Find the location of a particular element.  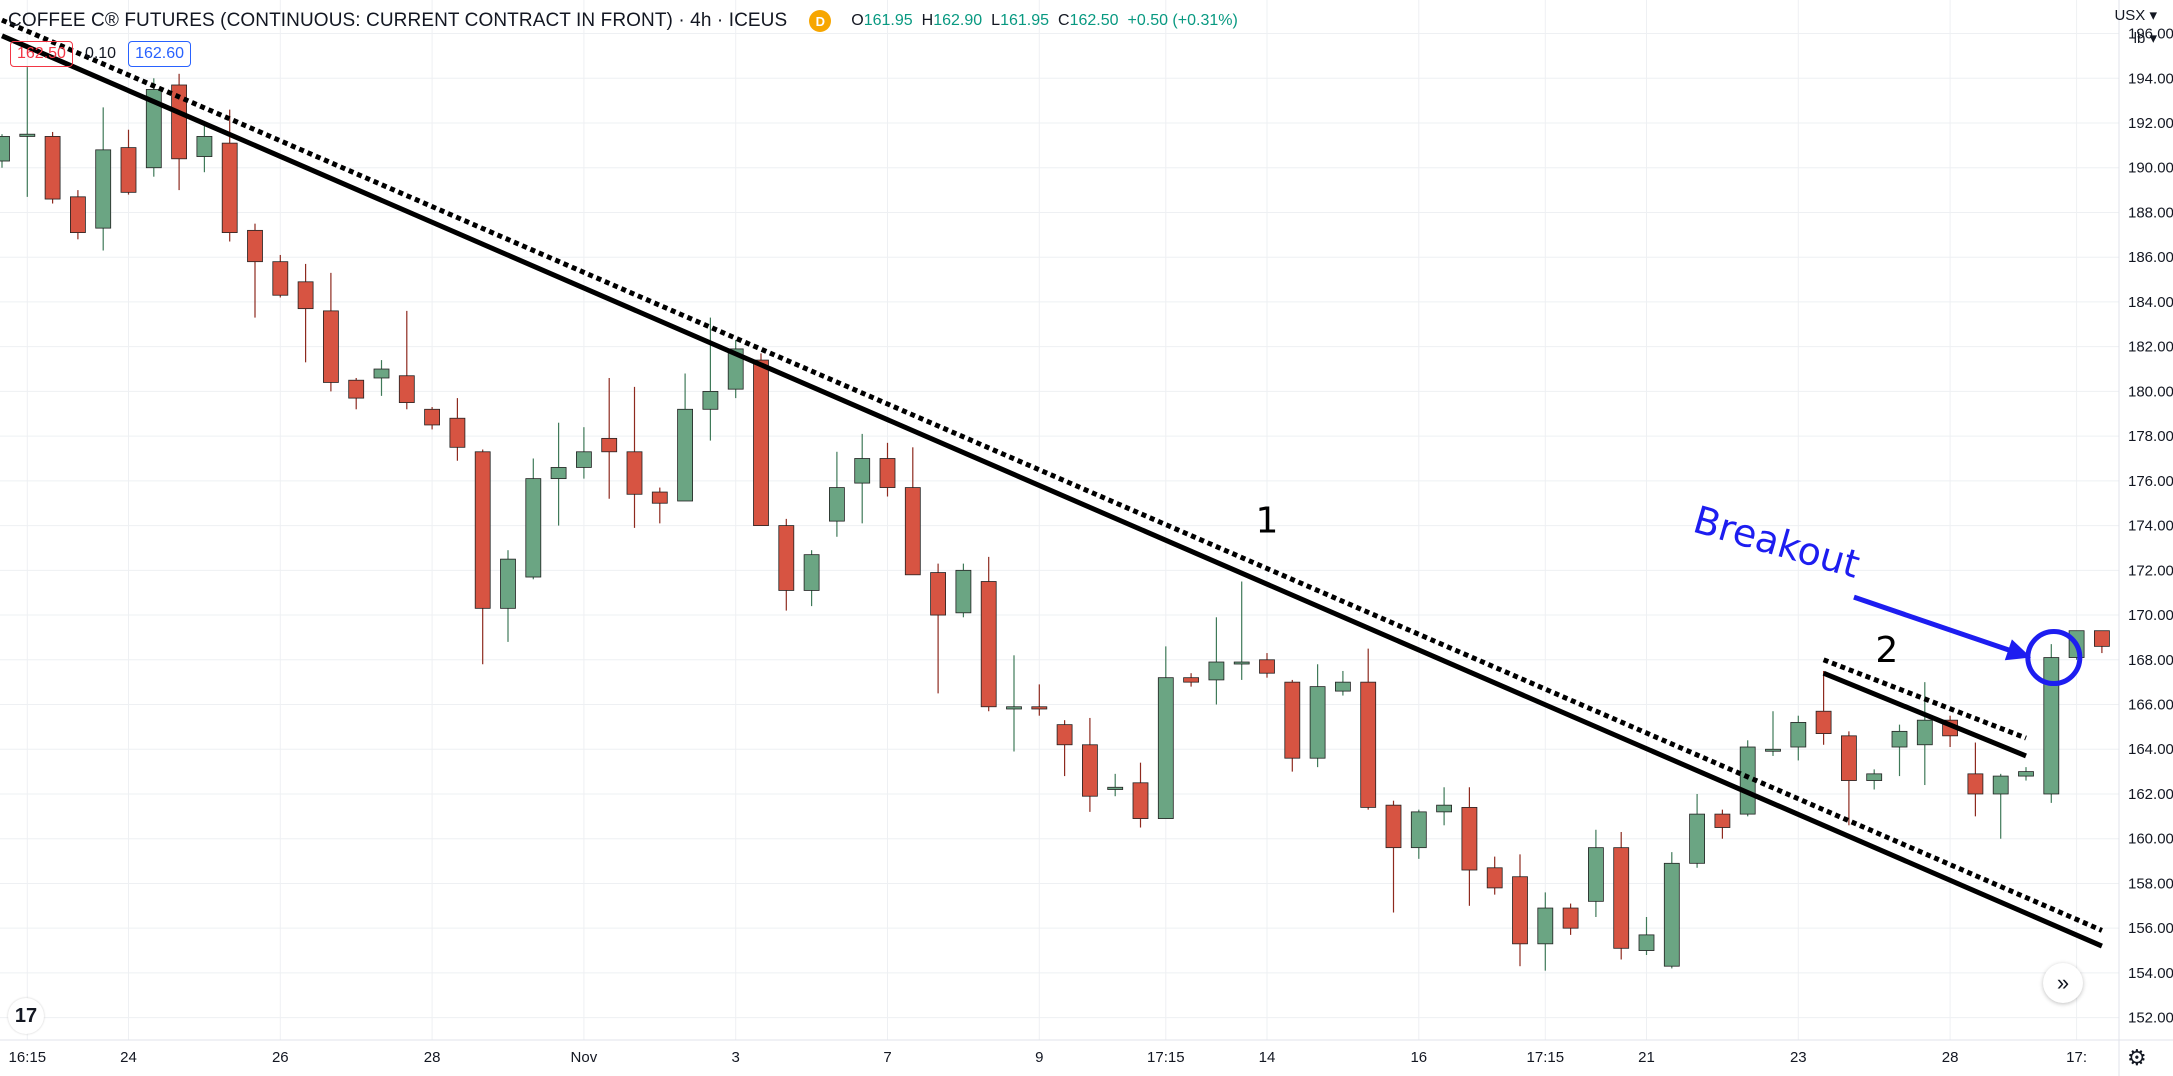

open-label: O is located at coordinates (857, 20).